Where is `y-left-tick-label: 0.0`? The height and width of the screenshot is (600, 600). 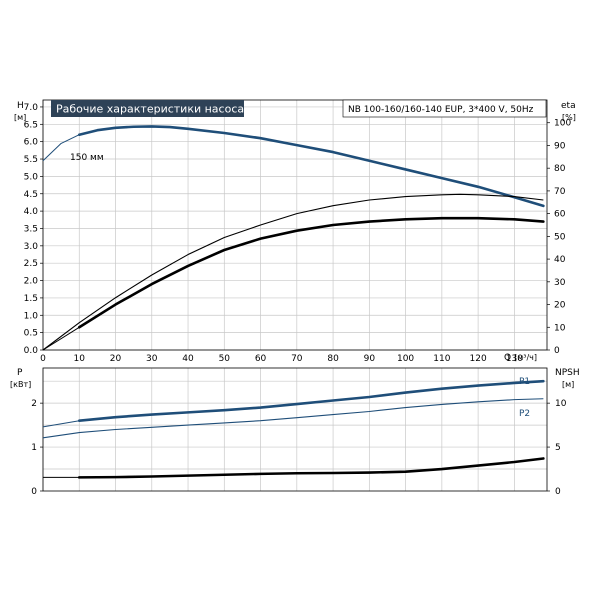
y-left-tick-label: 0.0 is located at coordinates (31, 351).